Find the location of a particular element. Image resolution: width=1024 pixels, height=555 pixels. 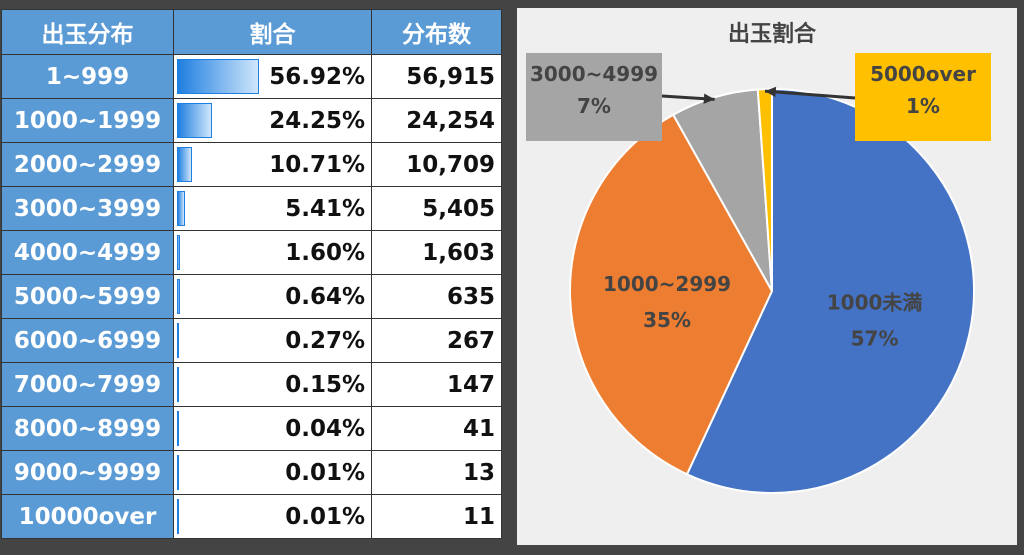

percentage-text: 5.41% is located at coordinates (325, 208).